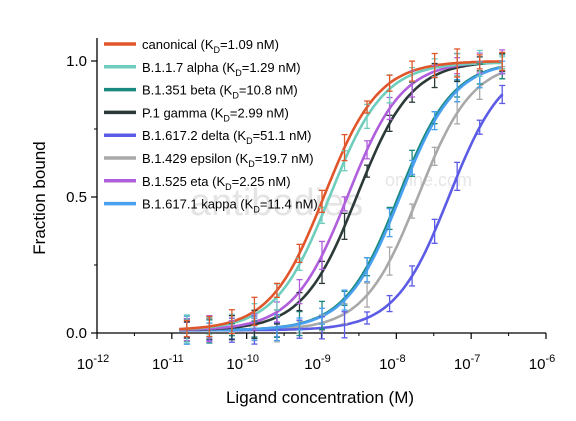  I want to click on legend-label: B.1.351 beta (KD=10.8 nM), so click(220, 92).